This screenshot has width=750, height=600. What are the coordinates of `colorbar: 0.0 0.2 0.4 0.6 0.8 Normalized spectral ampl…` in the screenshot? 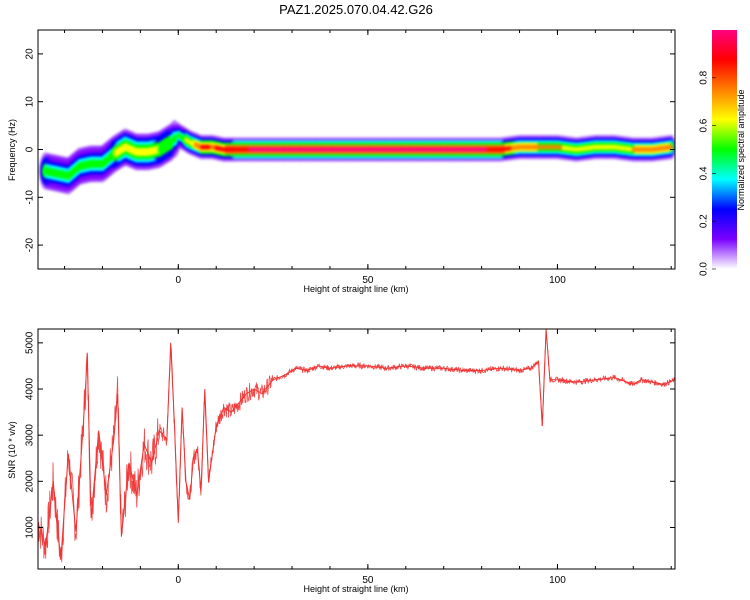 It's located at (722, 153).